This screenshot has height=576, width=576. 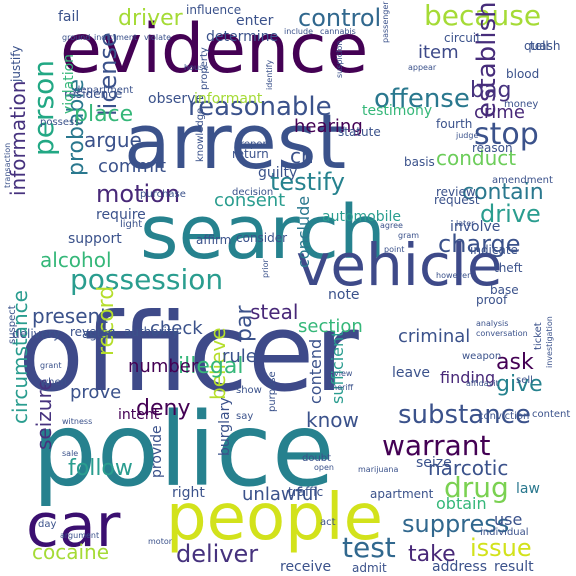 What do you see at coordinates (188, 353) in the screenshot?
I see `word-officer: officer` at bounding box center [188, 353].